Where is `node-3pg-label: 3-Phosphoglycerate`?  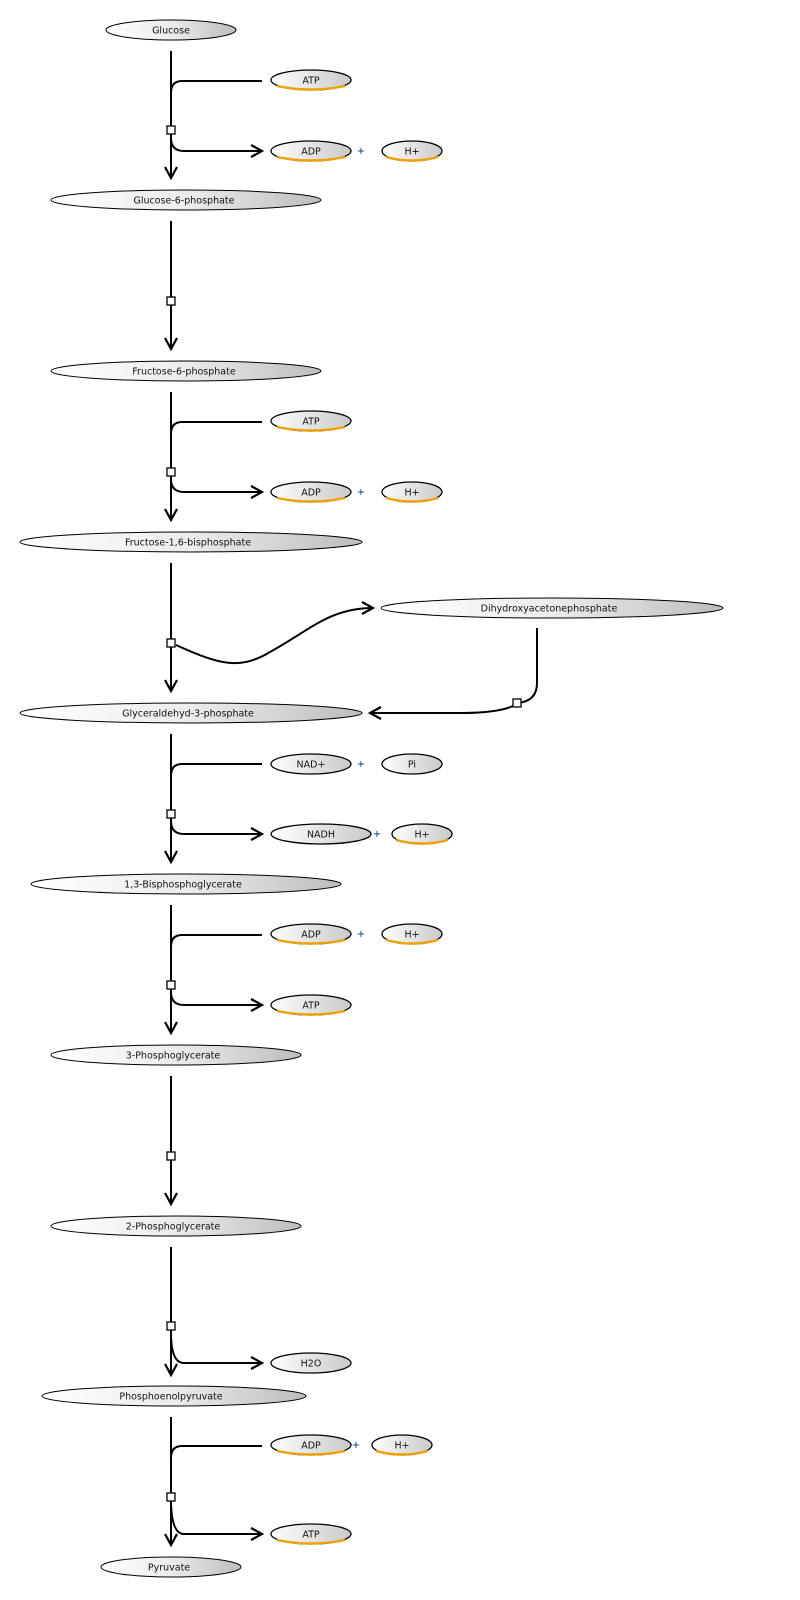 node-3pg-label: 3-Phosphoglycerate is located at coordinates (173, 1056).